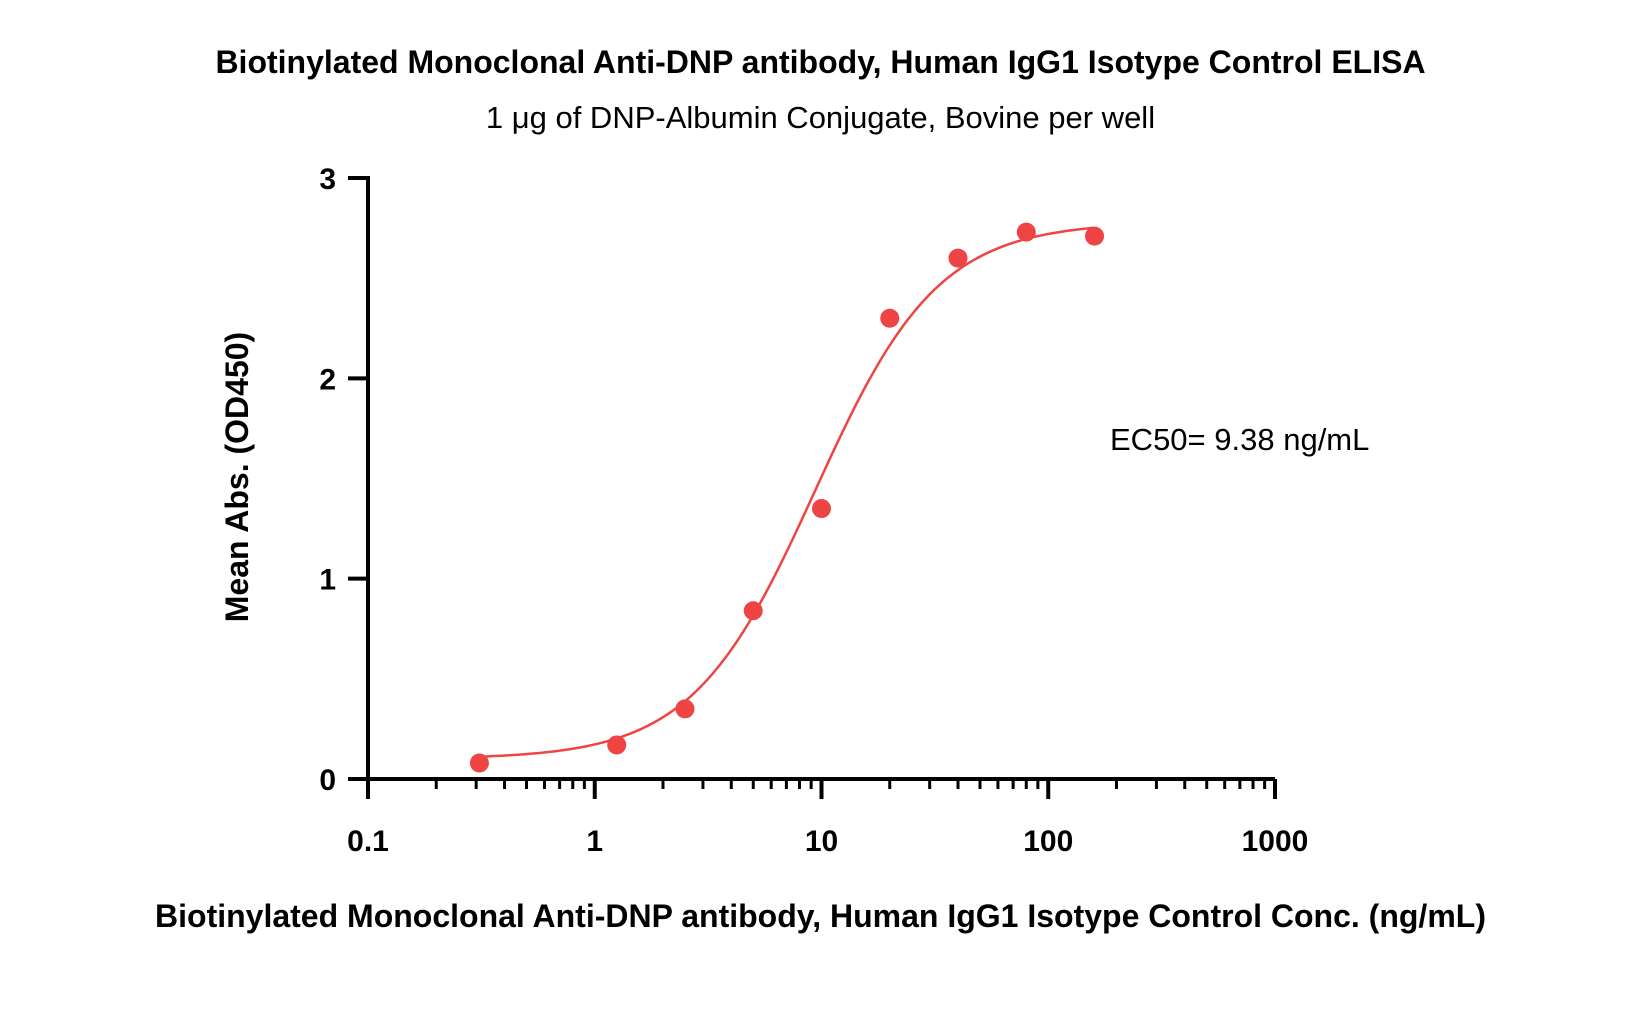 Image resolution: width=1641 pixels, height=1032 pixels. What do you see at coordinates (821, 841) in the screenshot?
I see `x-tick-label: 10` at bounding box center [821, 841].